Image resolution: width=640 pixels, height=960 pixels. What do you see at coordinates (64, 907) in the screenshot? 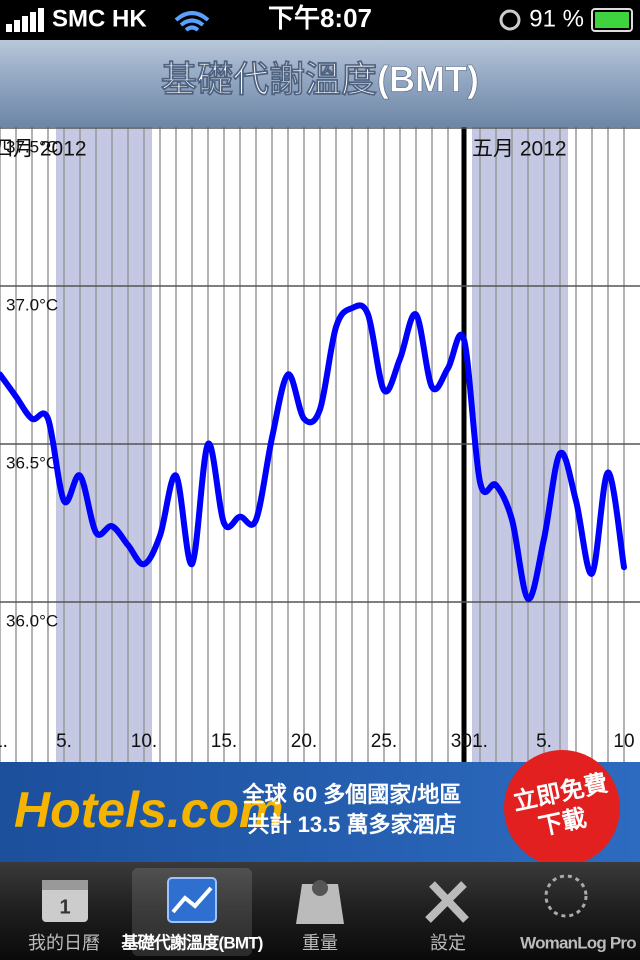
I see `svg-text: 1` at bounding box center [64, 907].